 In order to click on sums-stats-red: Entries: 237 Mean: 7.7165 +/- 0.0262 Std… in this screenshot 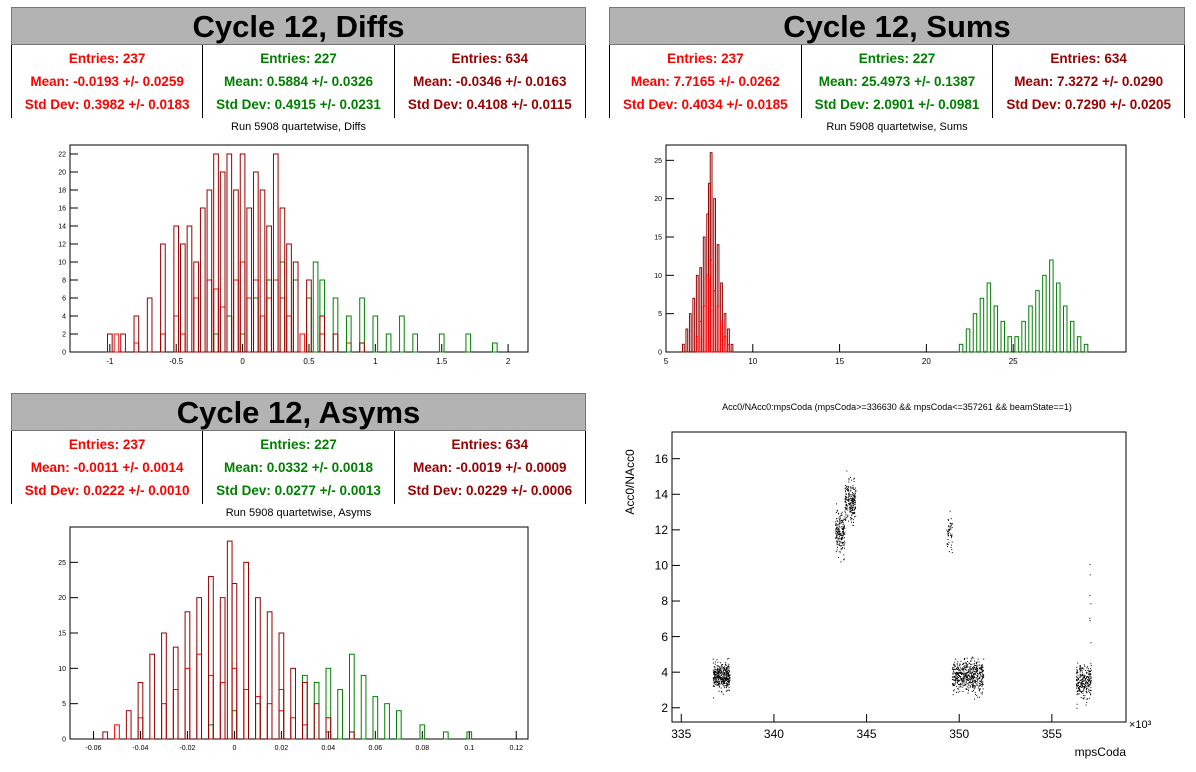, I will do `click(706, 81)`.